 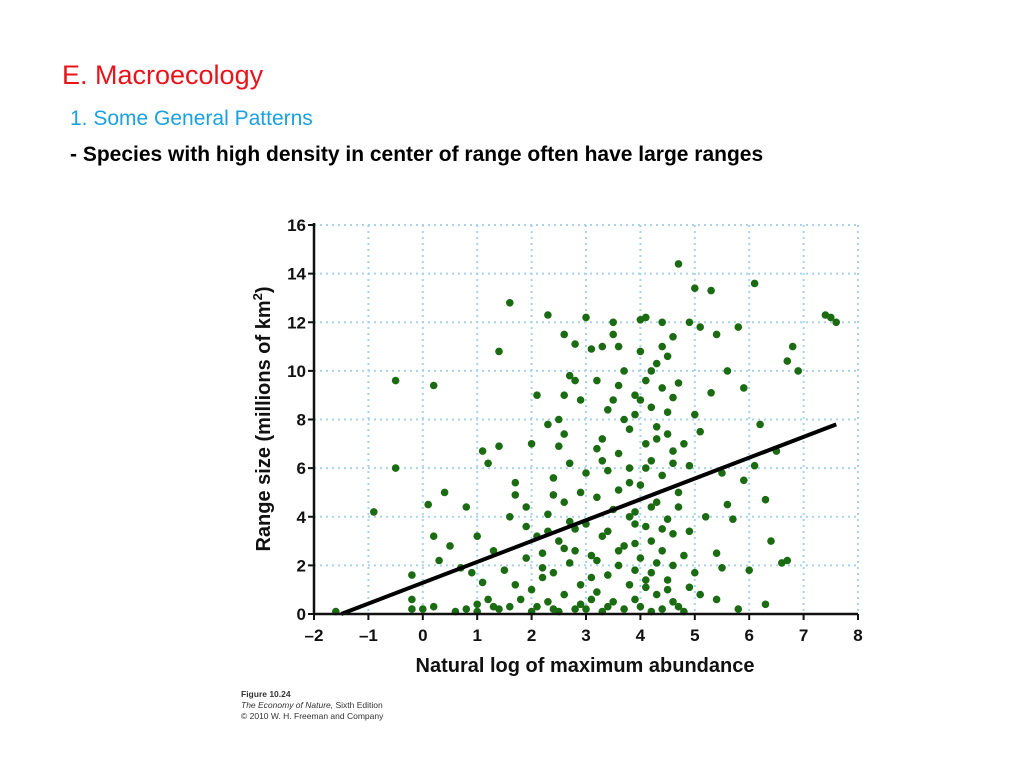 I want to click on x-tick-label: 5, so click(x=694, y=635).